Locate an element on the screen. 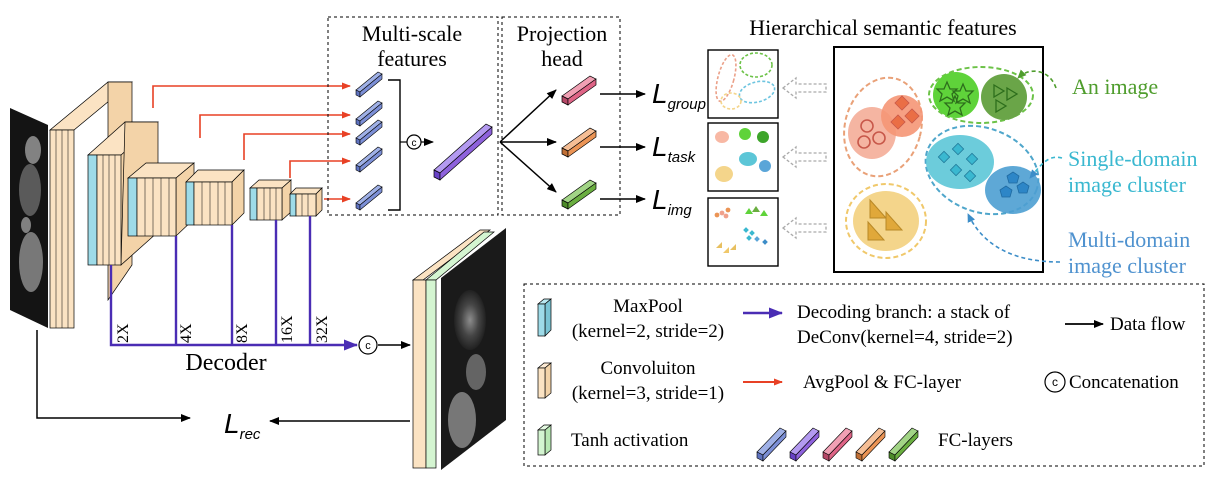 The image size is (1222, 495). legend-fc-purple is located at coordinates (804, 444).